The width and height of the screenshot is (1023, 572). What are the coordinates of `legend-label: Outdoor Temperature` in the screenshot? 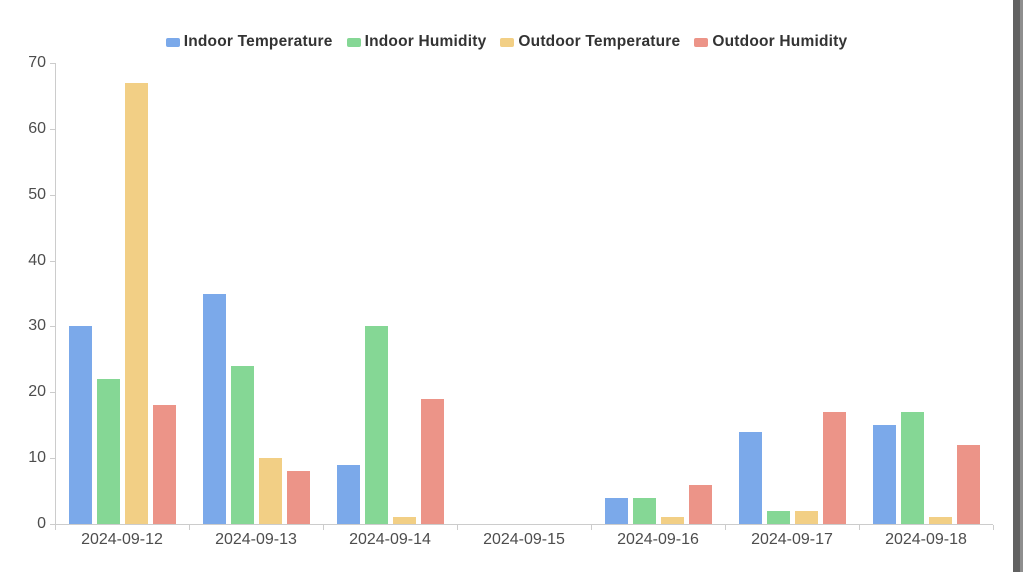 It's located at (599, 41).